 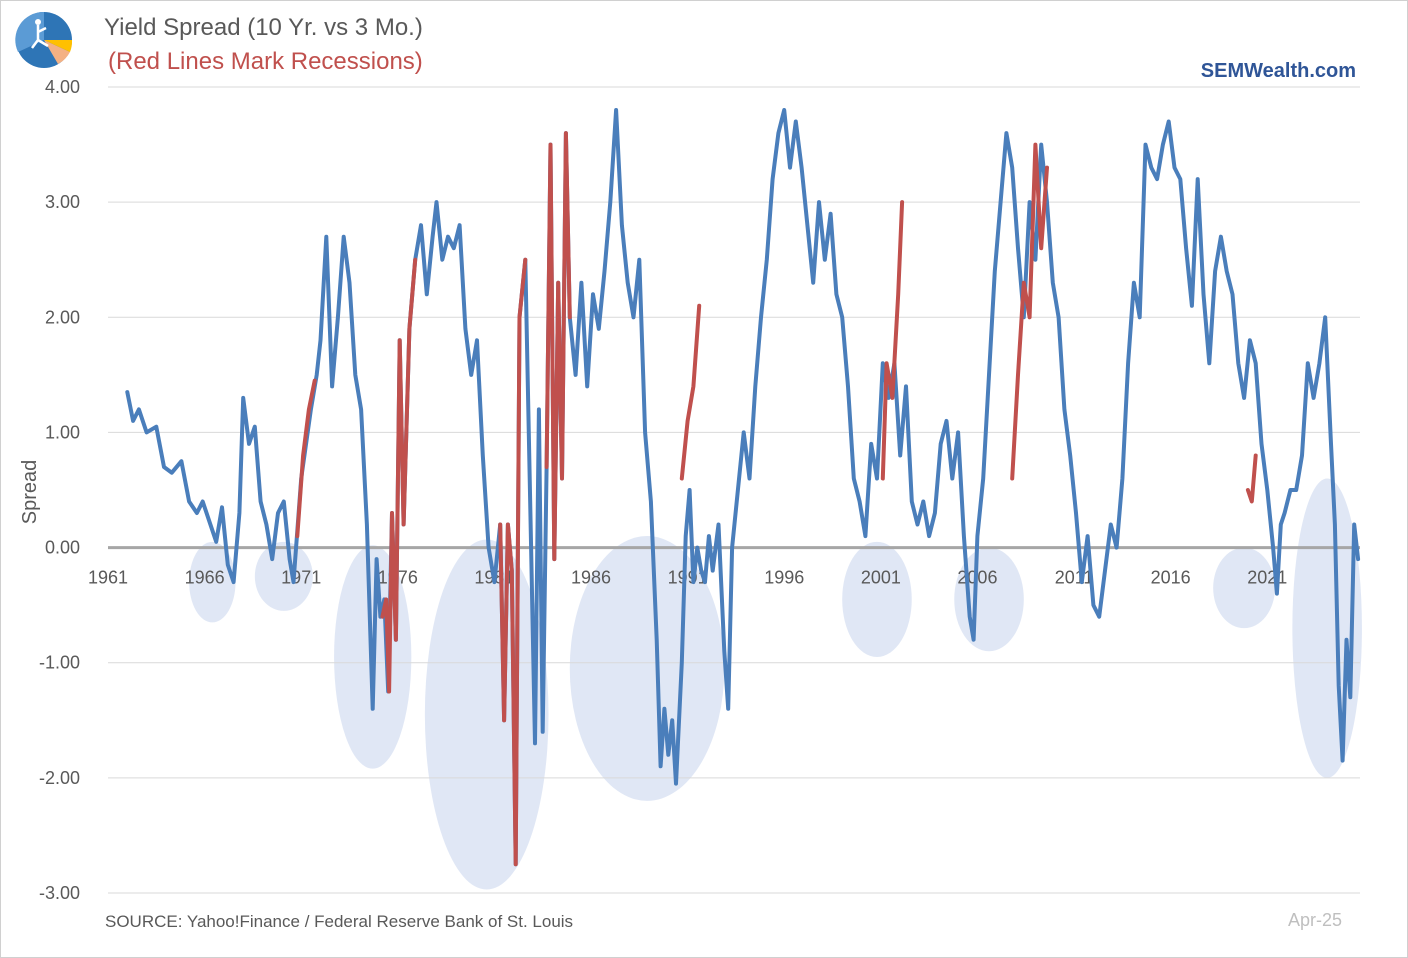 What do you see at coordinates (59, 663) in the screenshot?
I see `y-tick-label: -1.00` at bounding box center [59, 663].